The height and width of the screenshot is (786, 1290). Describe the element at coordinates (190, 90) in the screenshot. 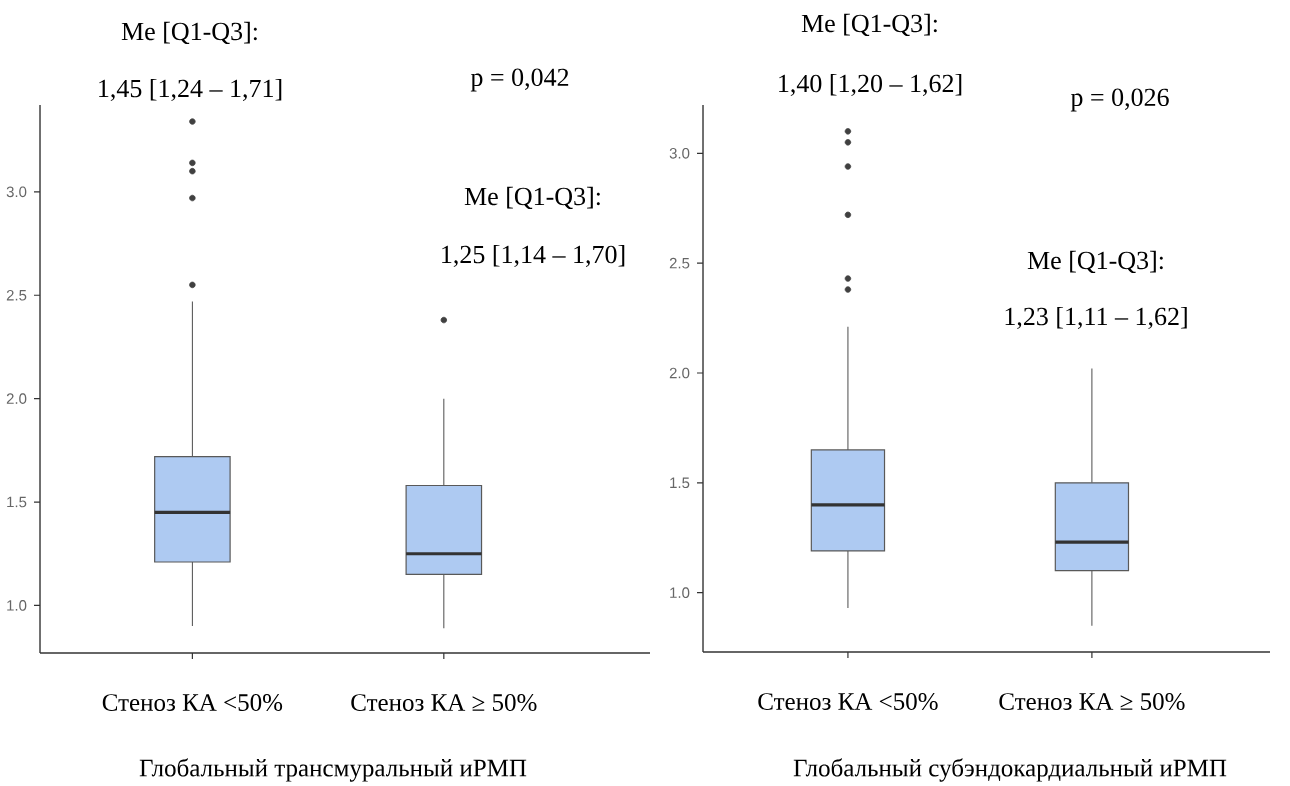

I see `text: 1,45 [1,24 – 1,71]` at that location.